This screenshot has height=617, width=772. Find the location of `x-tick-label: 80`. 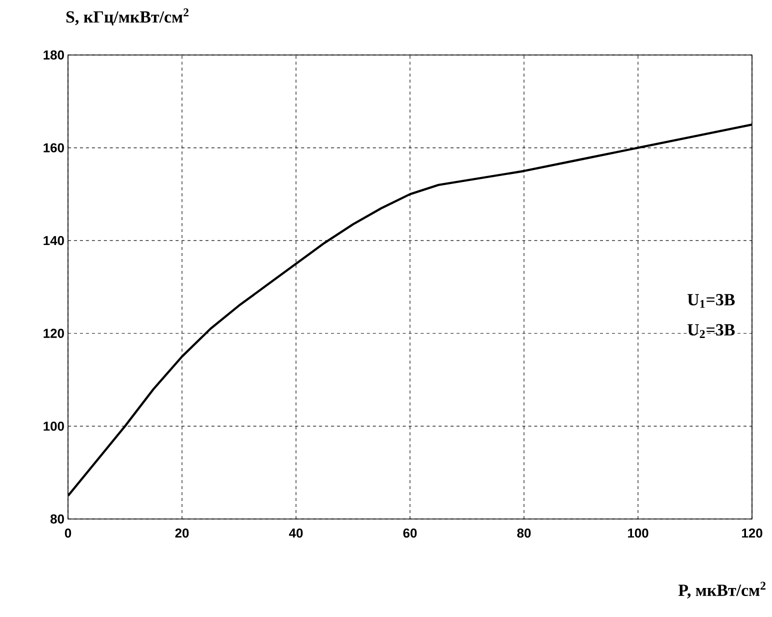

x-tick-label: 80 is located at coordinates (524, 533).